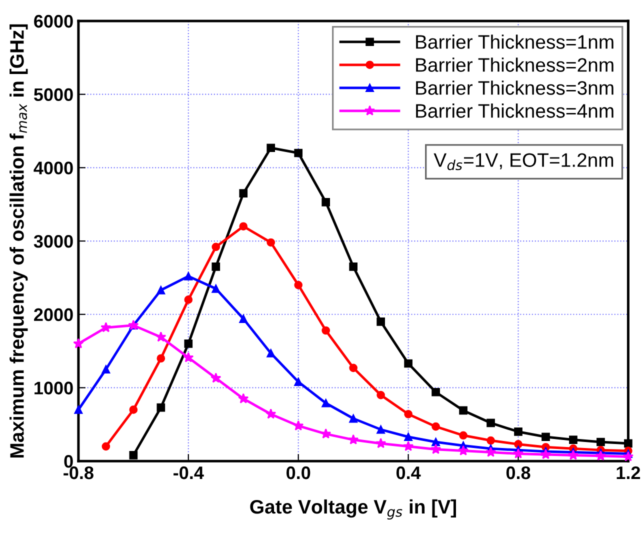 The image size is (643, 538). I want to click on x-tick-label: -0.4, so click(189, 473).